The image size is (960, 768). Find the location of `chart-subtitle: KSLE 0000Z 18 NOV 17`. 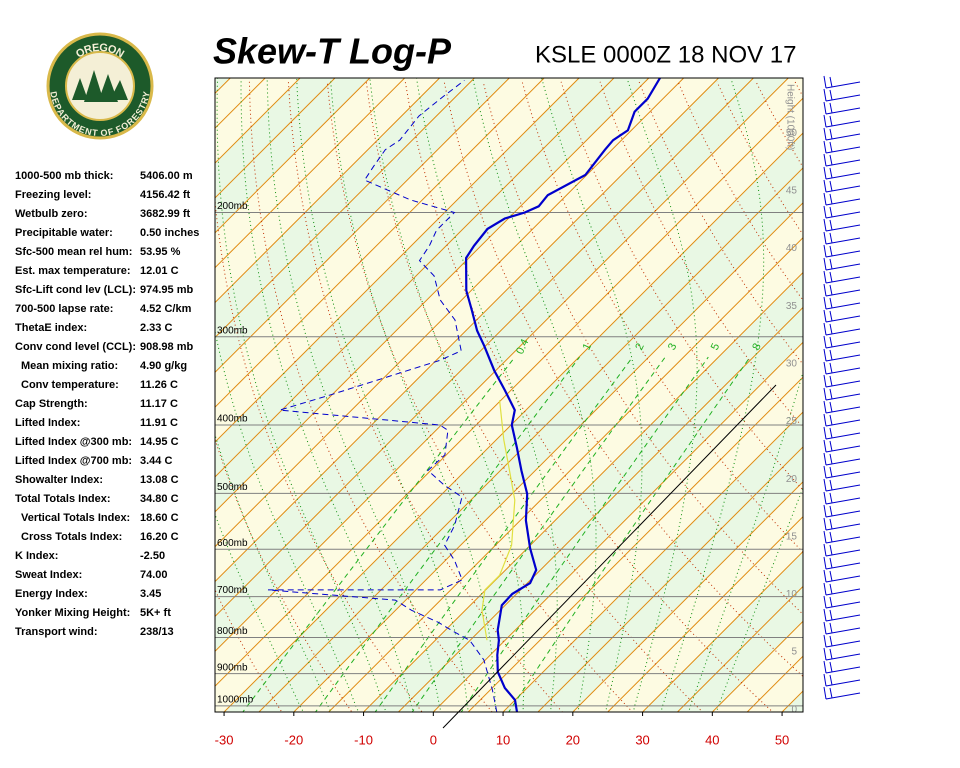

chart-subtitle: KSLE 0000Z 18 NOV 17 is located at coordinates (666, 54).